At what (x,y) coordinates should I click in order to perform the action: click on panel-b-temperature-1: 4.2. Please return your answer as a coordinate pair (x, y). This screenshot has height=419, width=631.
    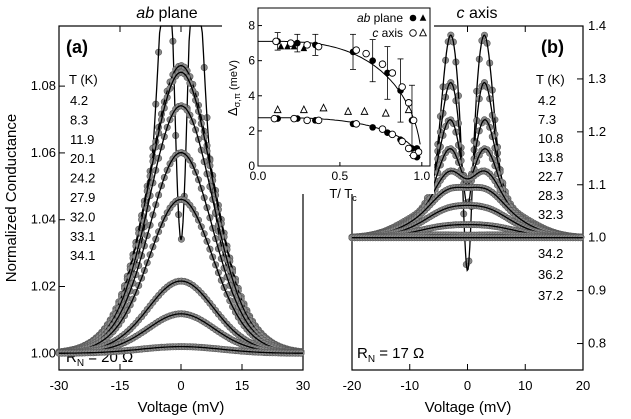
    Looking at the image, I should click on (547, 100).